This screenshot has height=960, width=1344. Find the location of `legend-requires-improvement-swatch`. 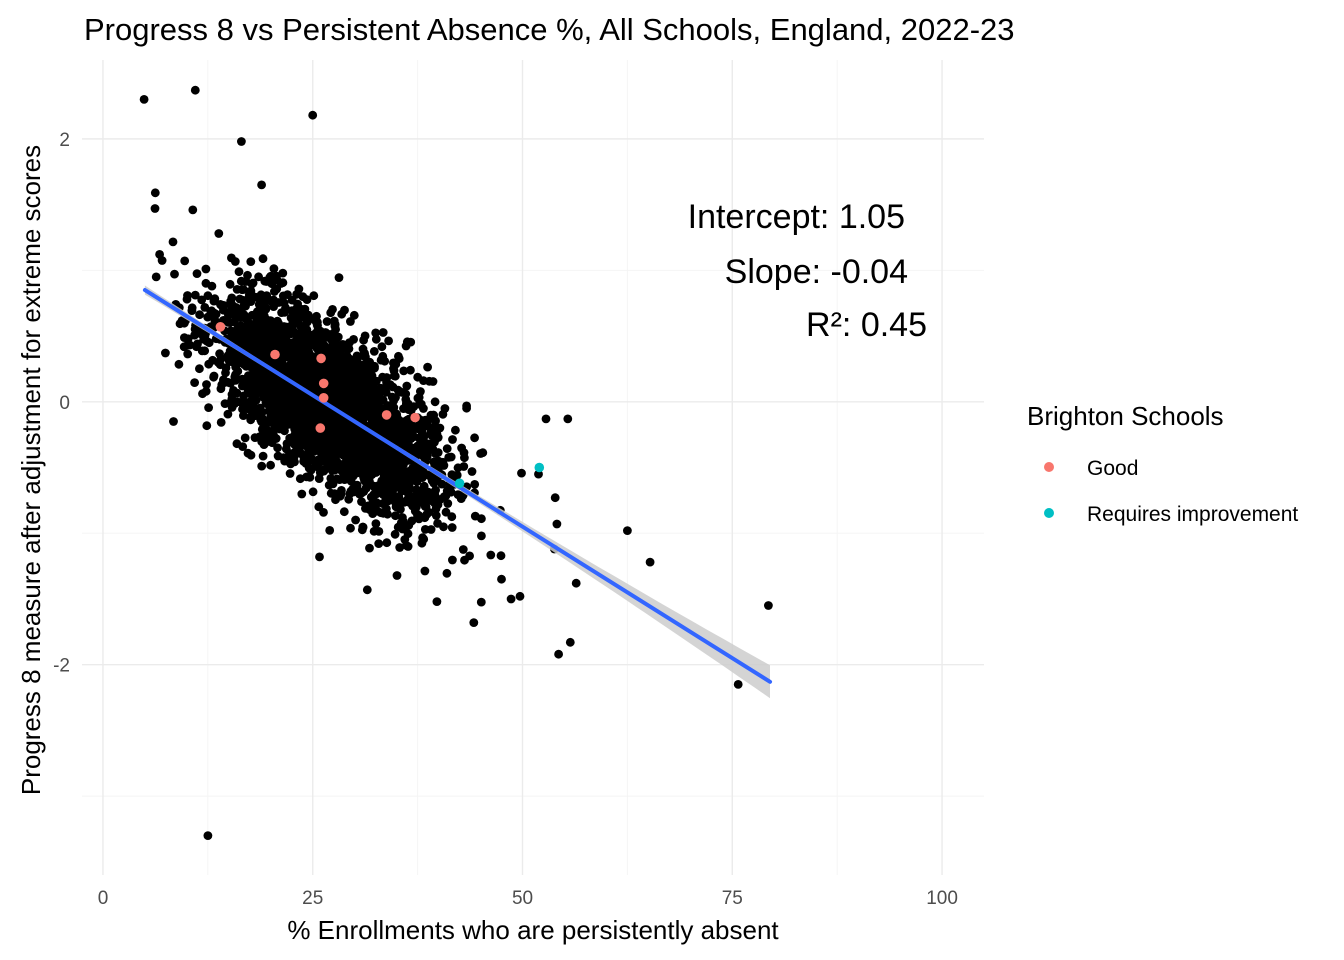

legend-requires-improvement-swatch is located at coordinates (1049, 513).